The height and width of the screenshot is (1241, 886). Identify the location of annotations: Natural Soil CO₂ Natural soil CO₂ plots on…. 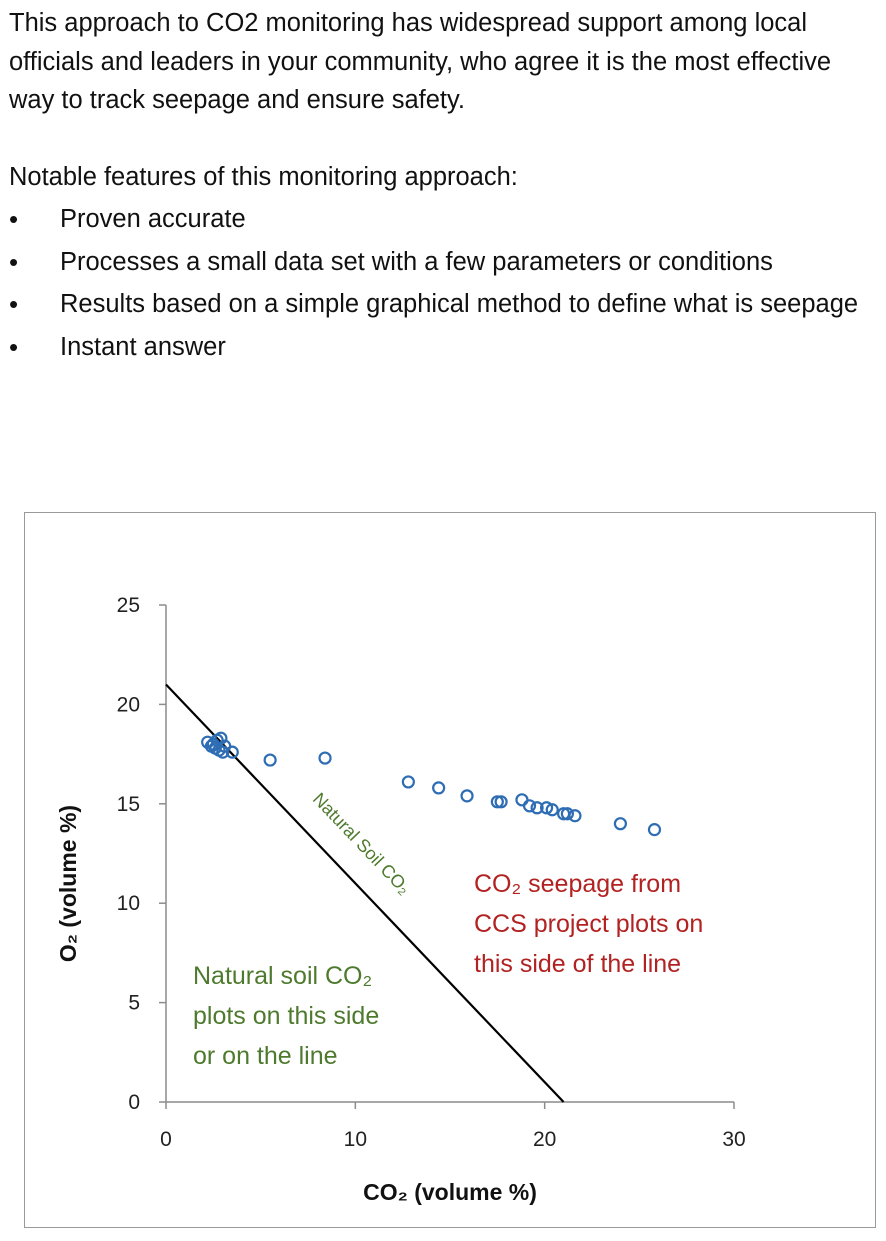
(448, 929).